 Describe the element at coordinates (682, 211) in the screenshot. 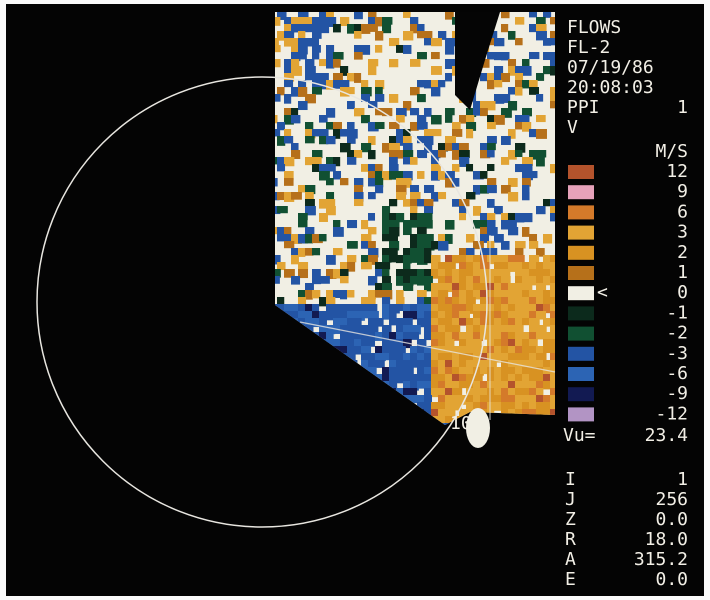

I see `legend-label: 6` at that location.